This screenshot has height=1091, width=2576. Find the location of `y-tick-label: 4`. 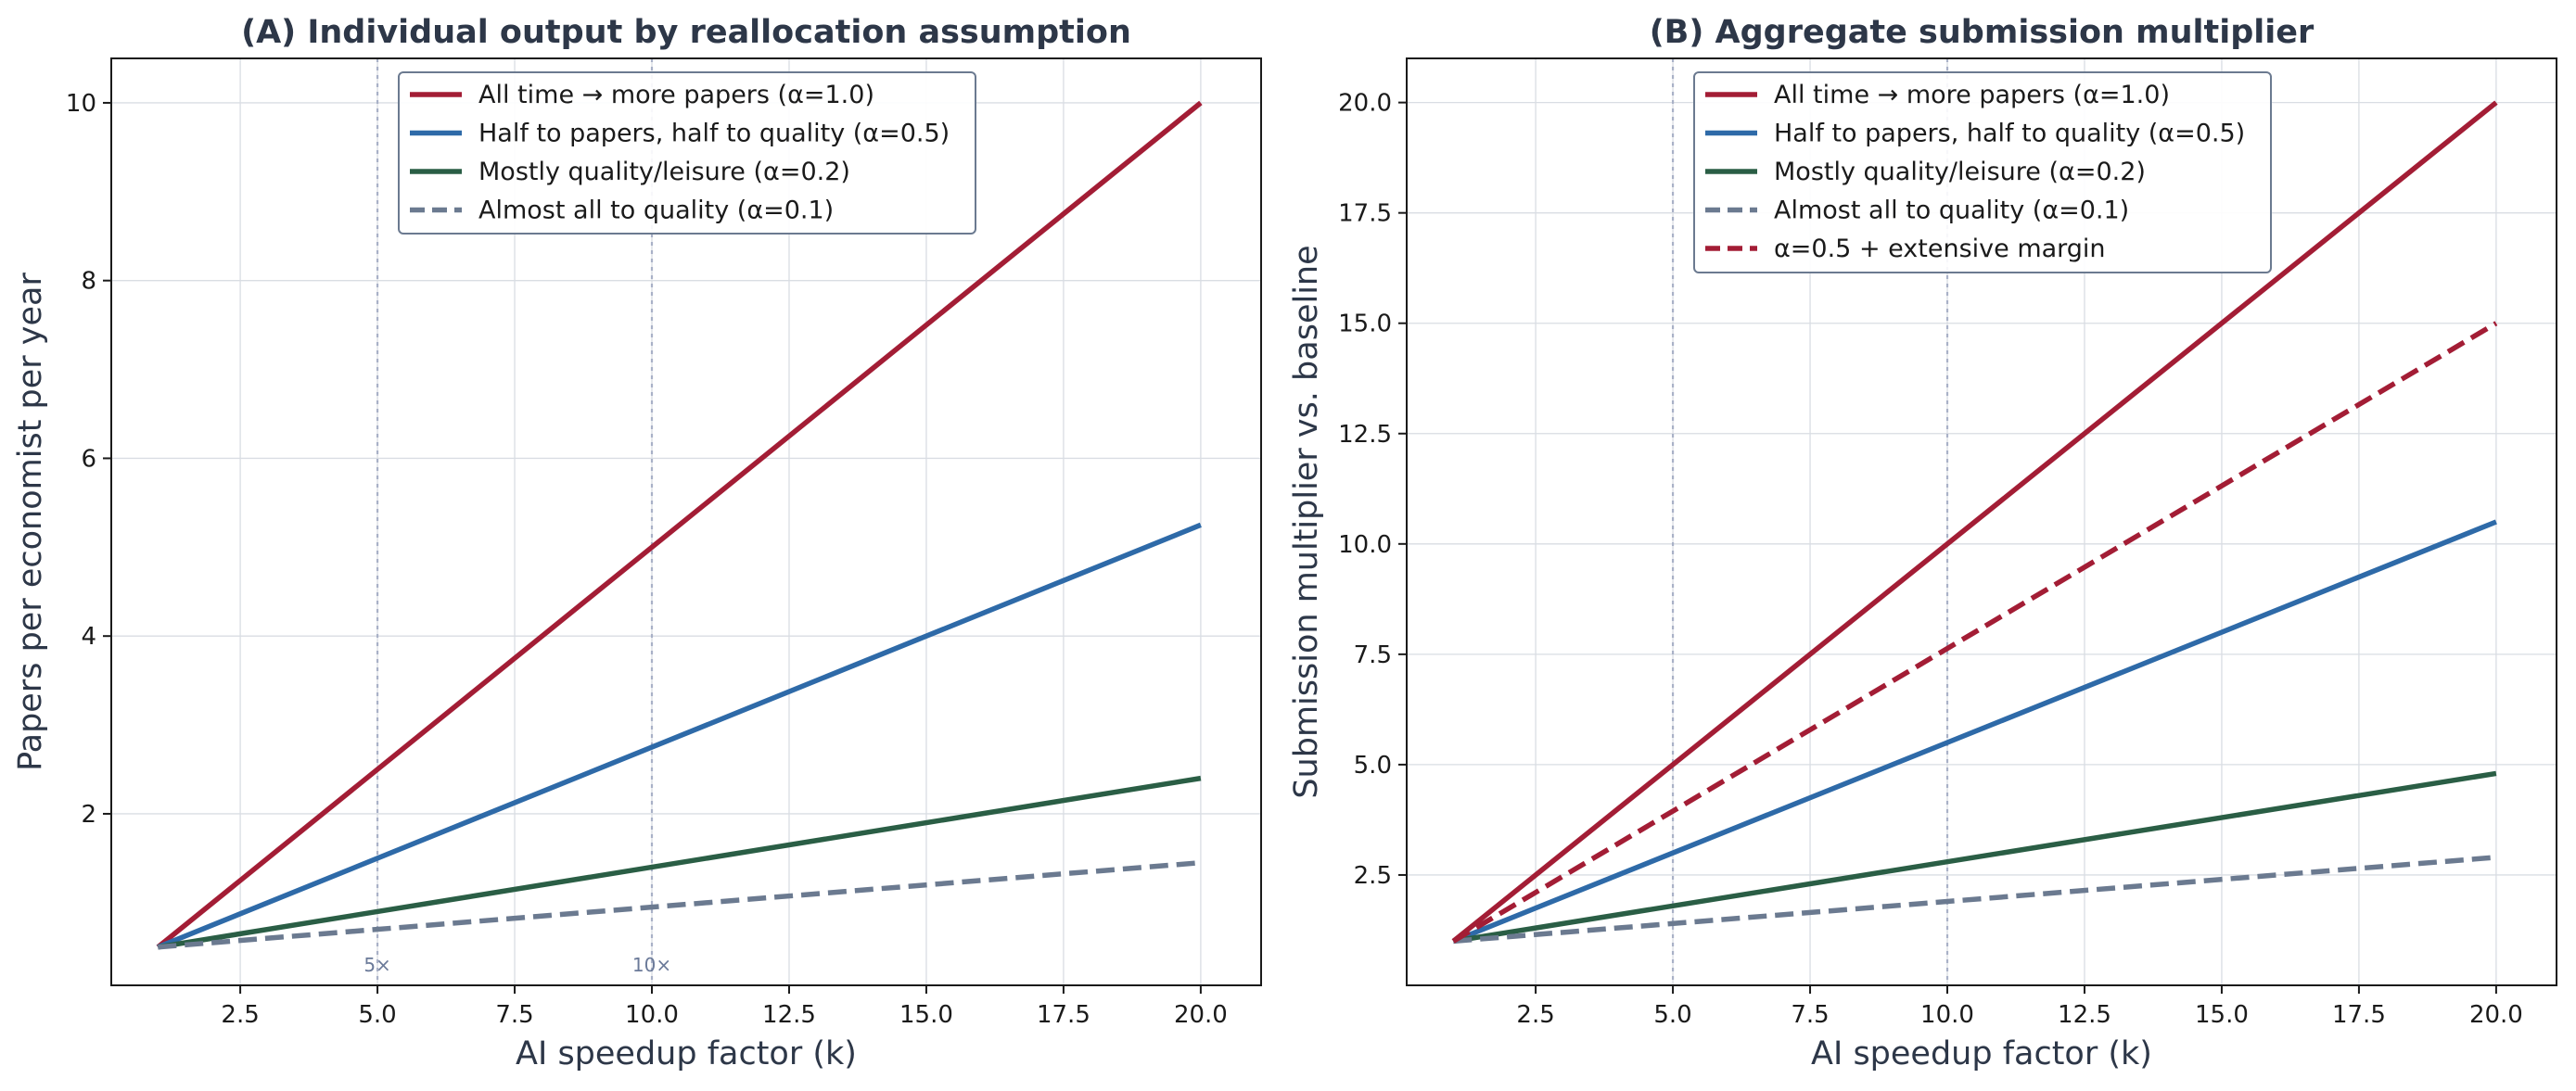

y-tick-label: 4 is located at coordinates (89, 637).